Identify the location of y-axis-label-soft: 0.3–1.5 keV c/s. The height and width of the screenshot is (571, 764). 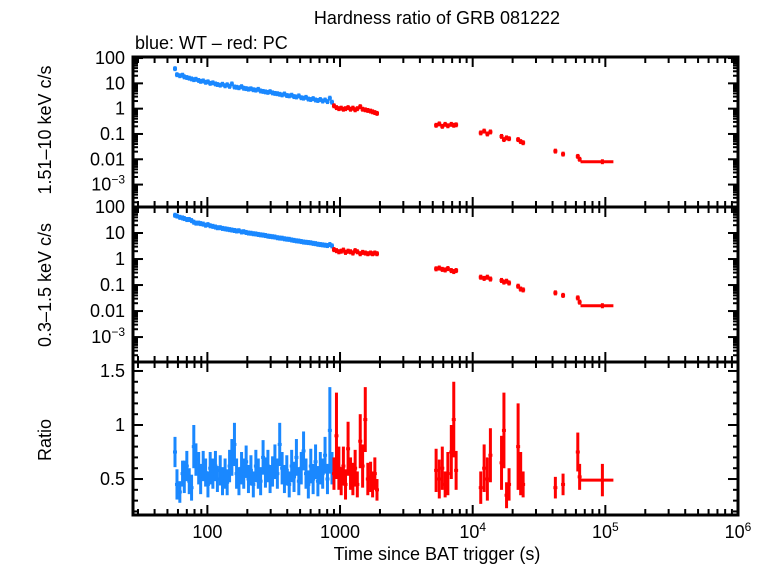
(45, 285).